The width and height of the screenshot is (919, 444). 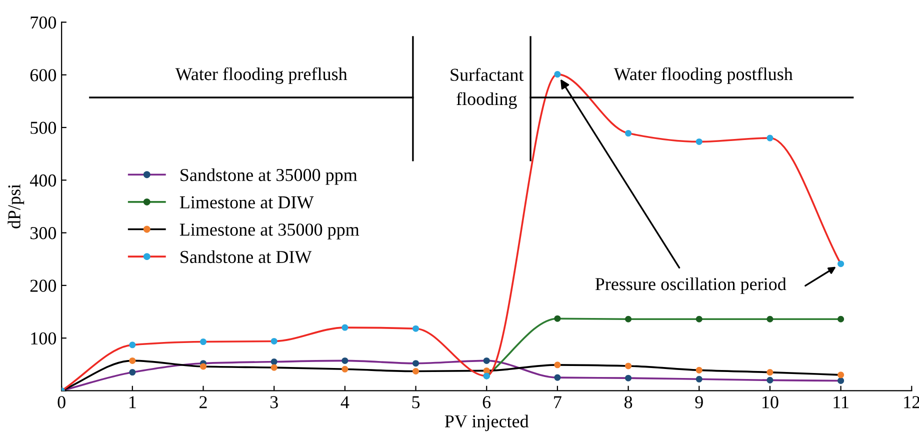 What do you see at coordinates (487, 88) in the screenshot?
I see `annotation: Surfactant flooding` at bounding box center [487, 88].